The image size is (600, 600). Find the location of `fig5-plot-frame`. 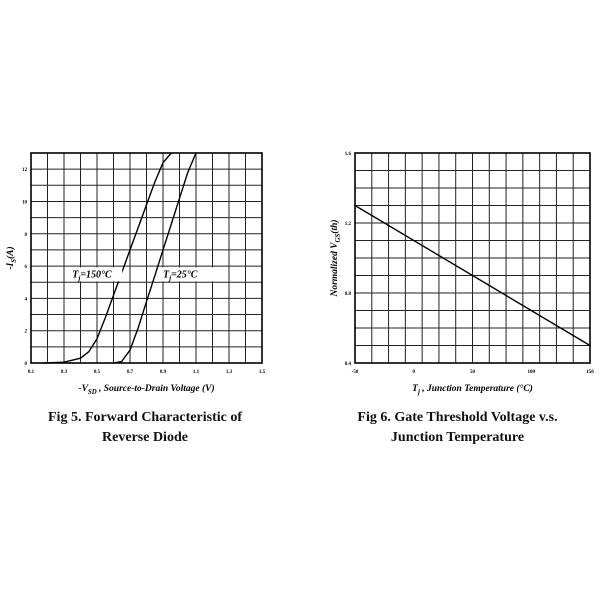

fig5-plot-frame is located at coordinates (146, 258).